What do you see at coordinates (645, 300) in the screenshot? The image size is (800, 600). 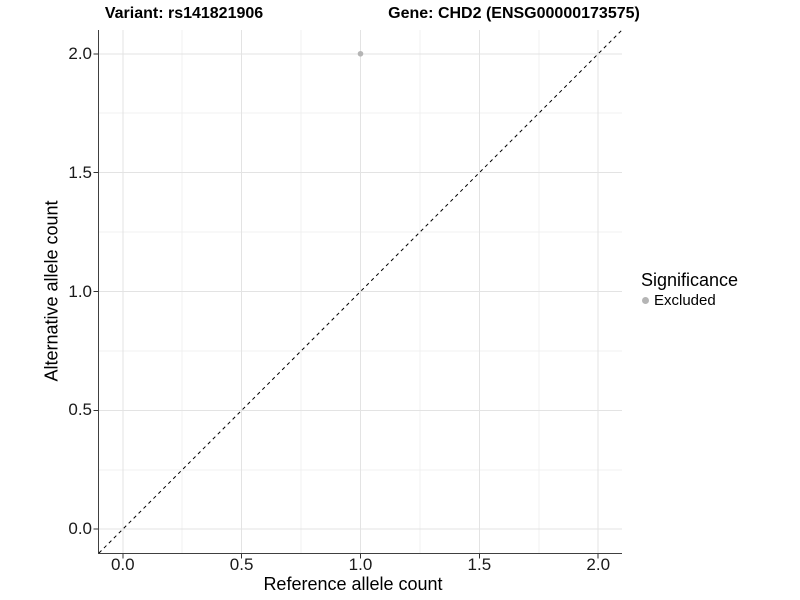 I see `legend-key-dot-icon` at bounding box center [645, 300].